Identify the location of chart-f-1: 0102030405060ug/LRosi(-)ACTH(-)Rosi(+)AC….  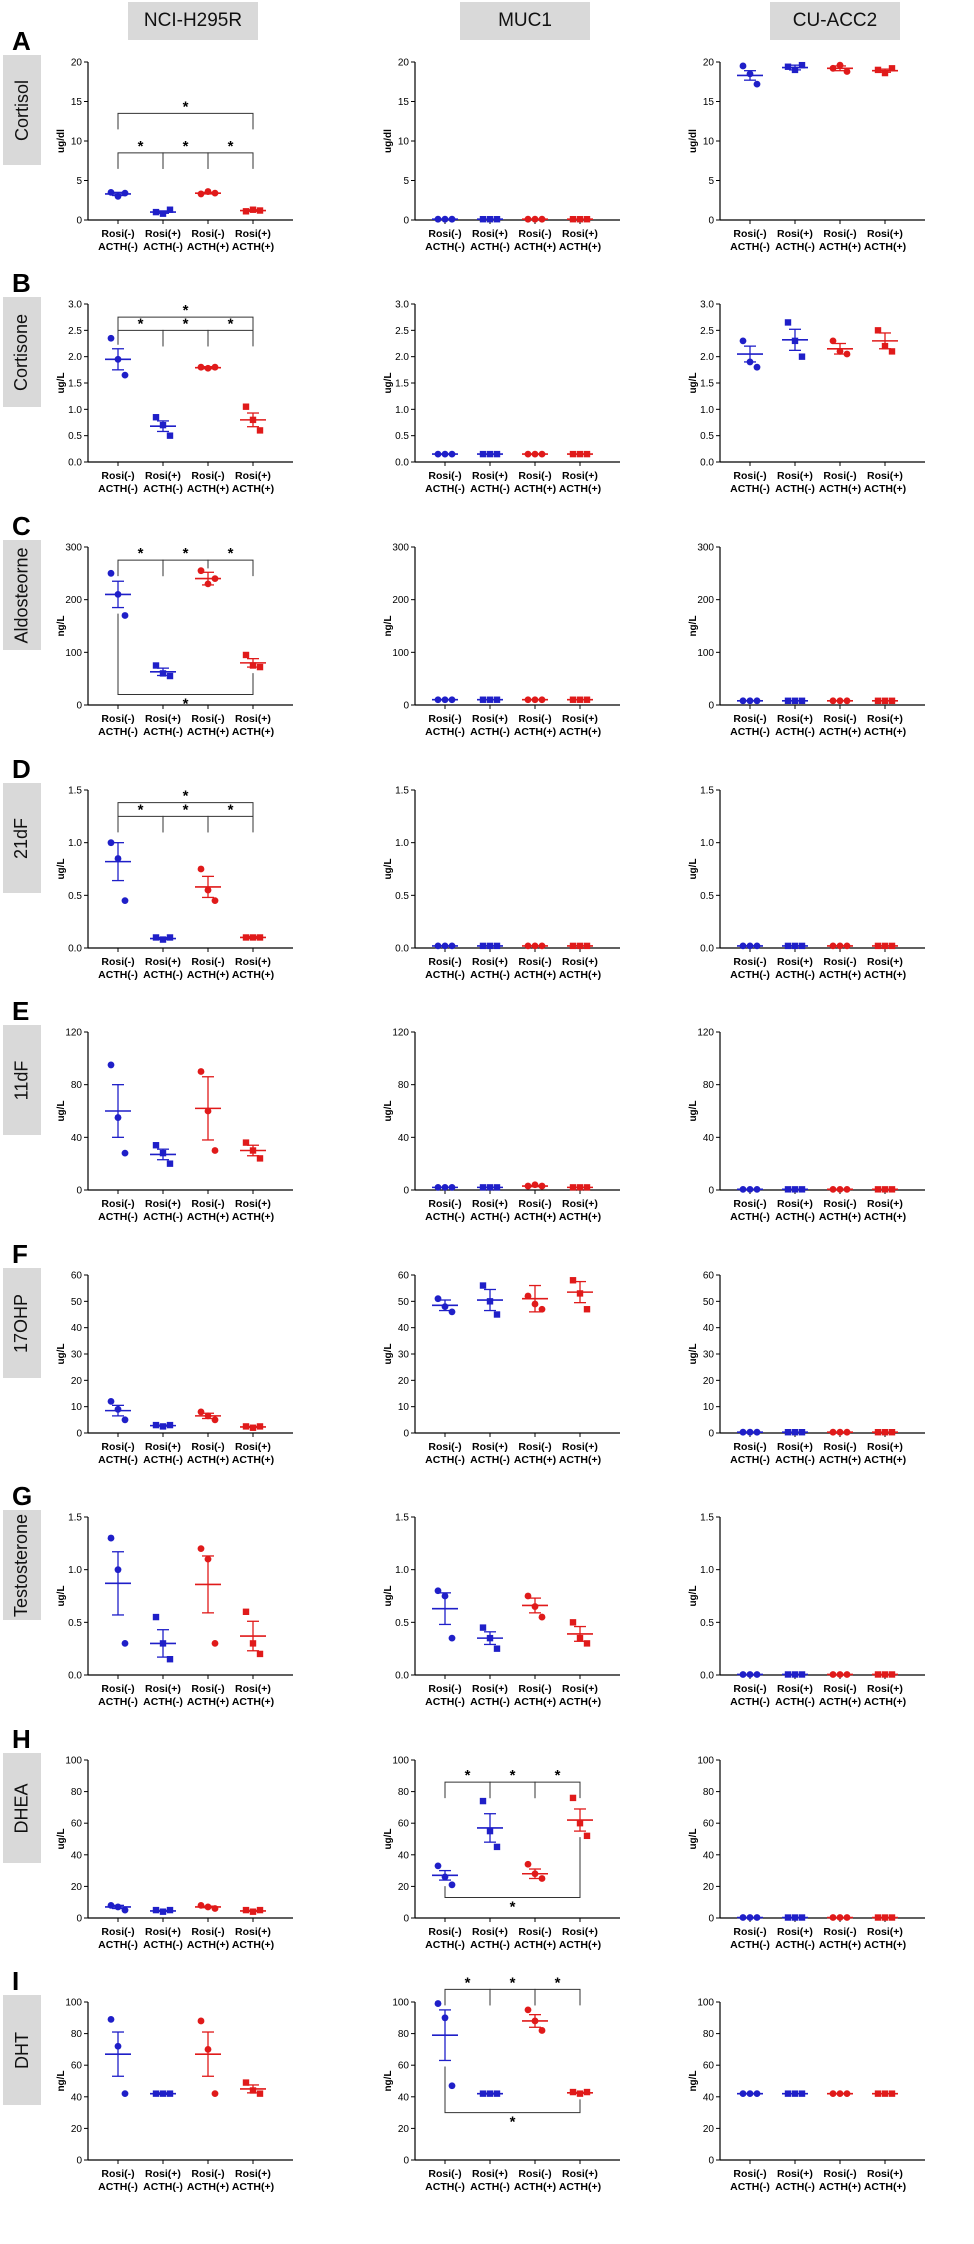
(174, 1368).